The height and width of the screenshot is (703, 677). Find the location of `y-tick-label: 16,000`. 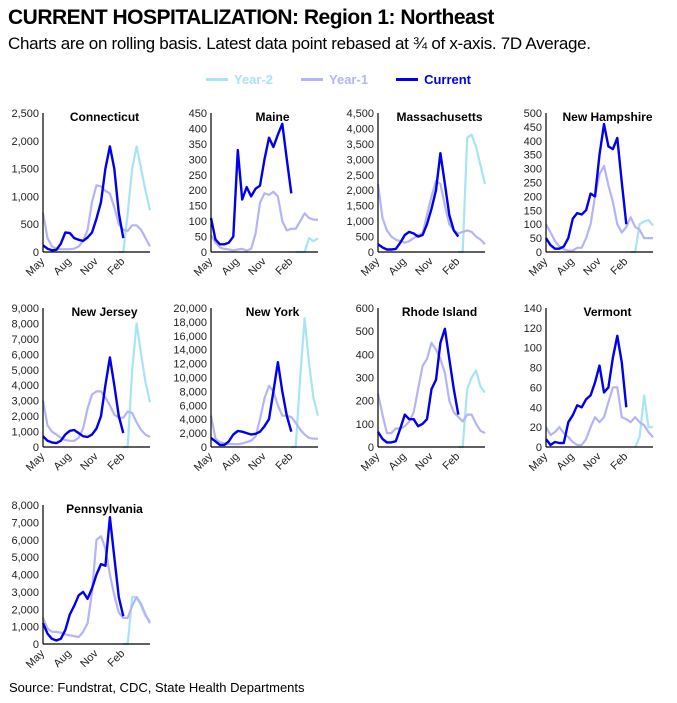

y-tick-label: 16,000 is located at coordinates (190, 337).